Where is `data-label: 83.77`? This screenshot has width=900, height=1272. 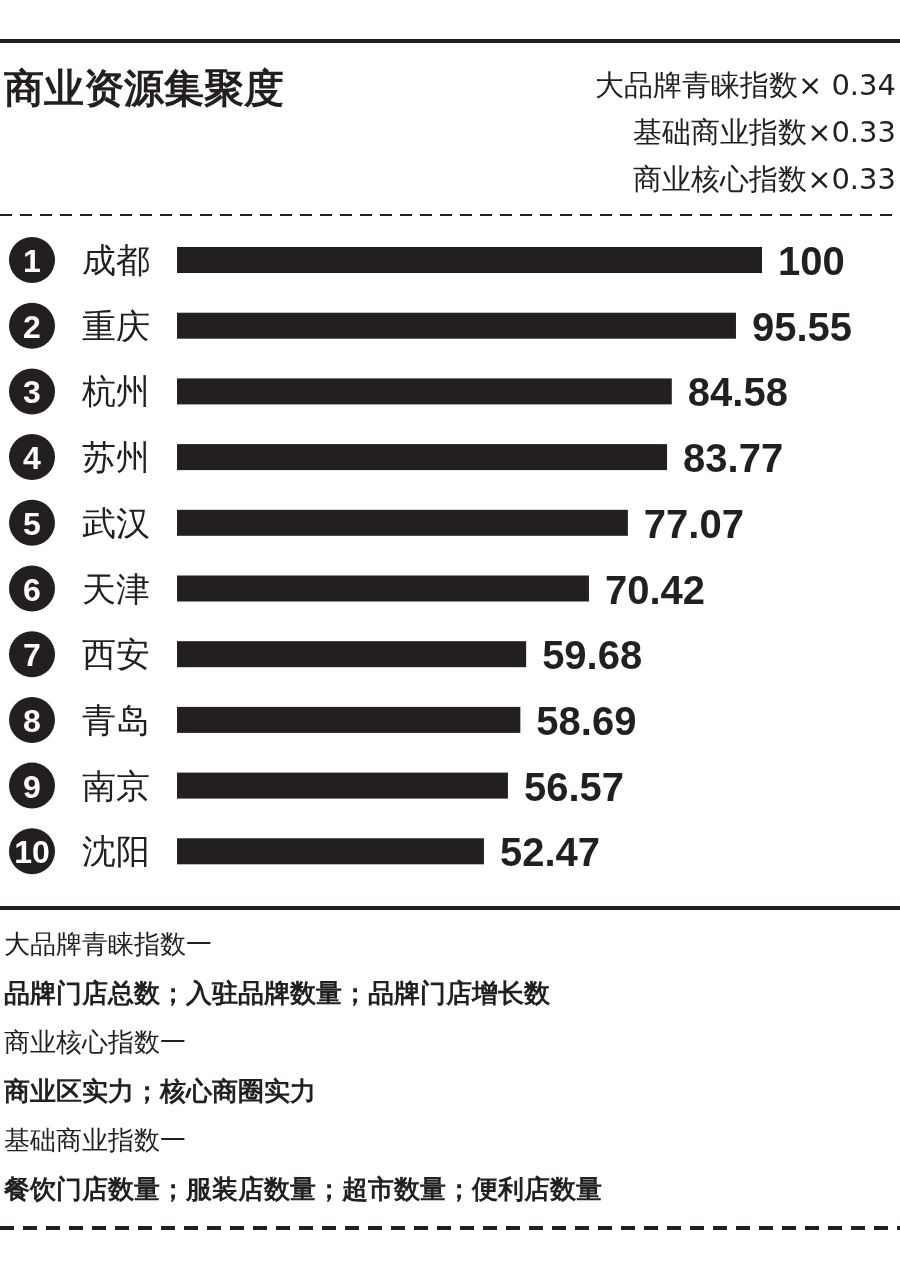 data-label: 83.77 is located at coordinates (733, 458).